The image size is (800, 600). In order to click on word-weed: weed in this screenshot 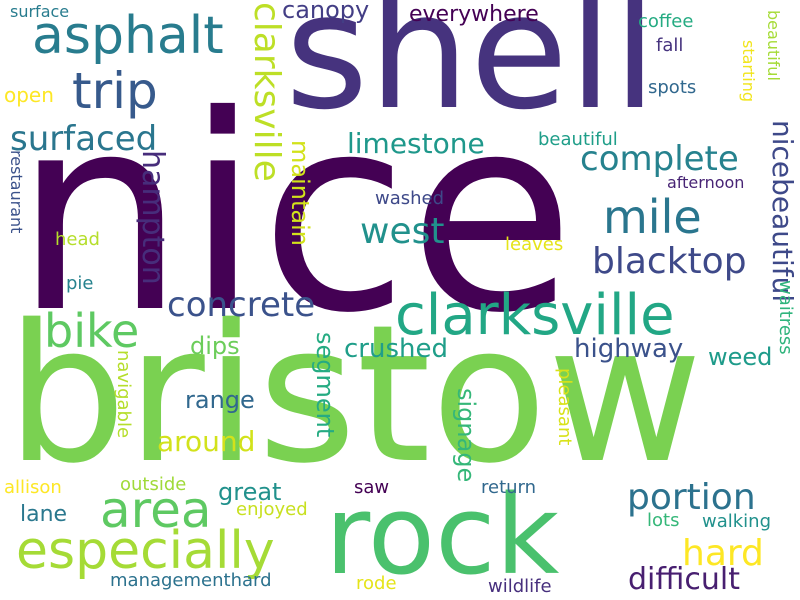, I will do `click(740, 357)`.